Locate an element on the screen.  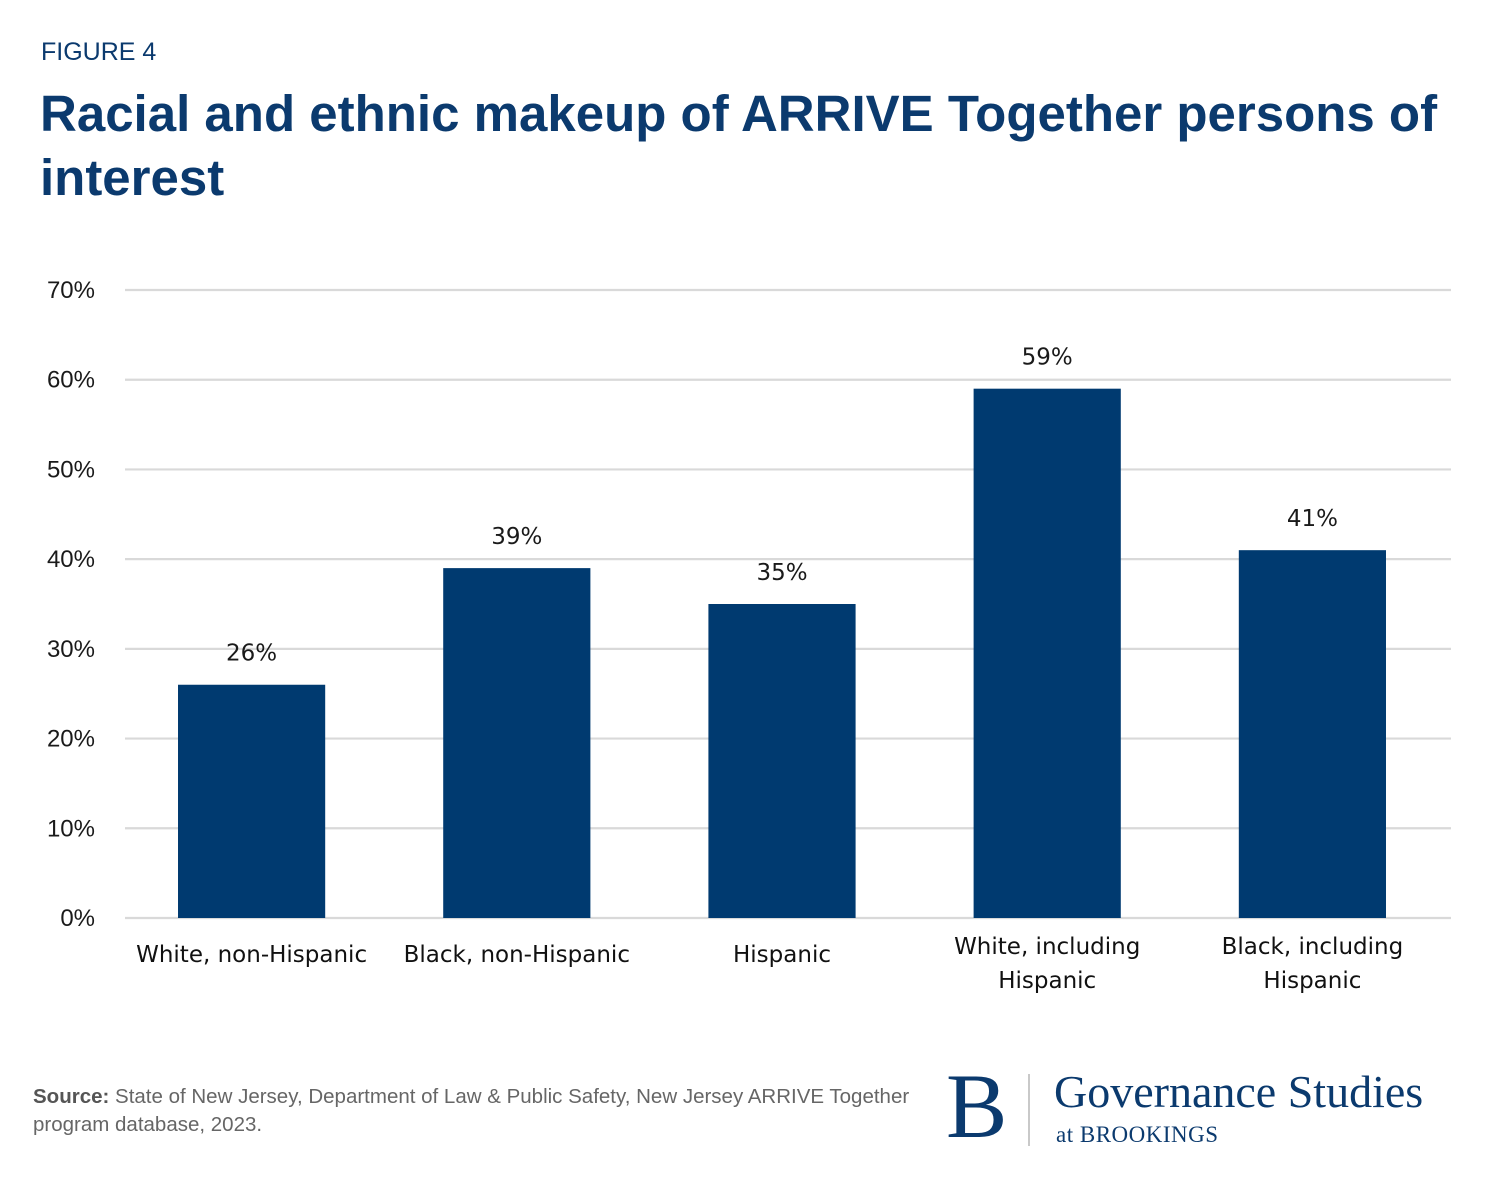
y-tick-label: 30% is located at coordinates (71, 649).